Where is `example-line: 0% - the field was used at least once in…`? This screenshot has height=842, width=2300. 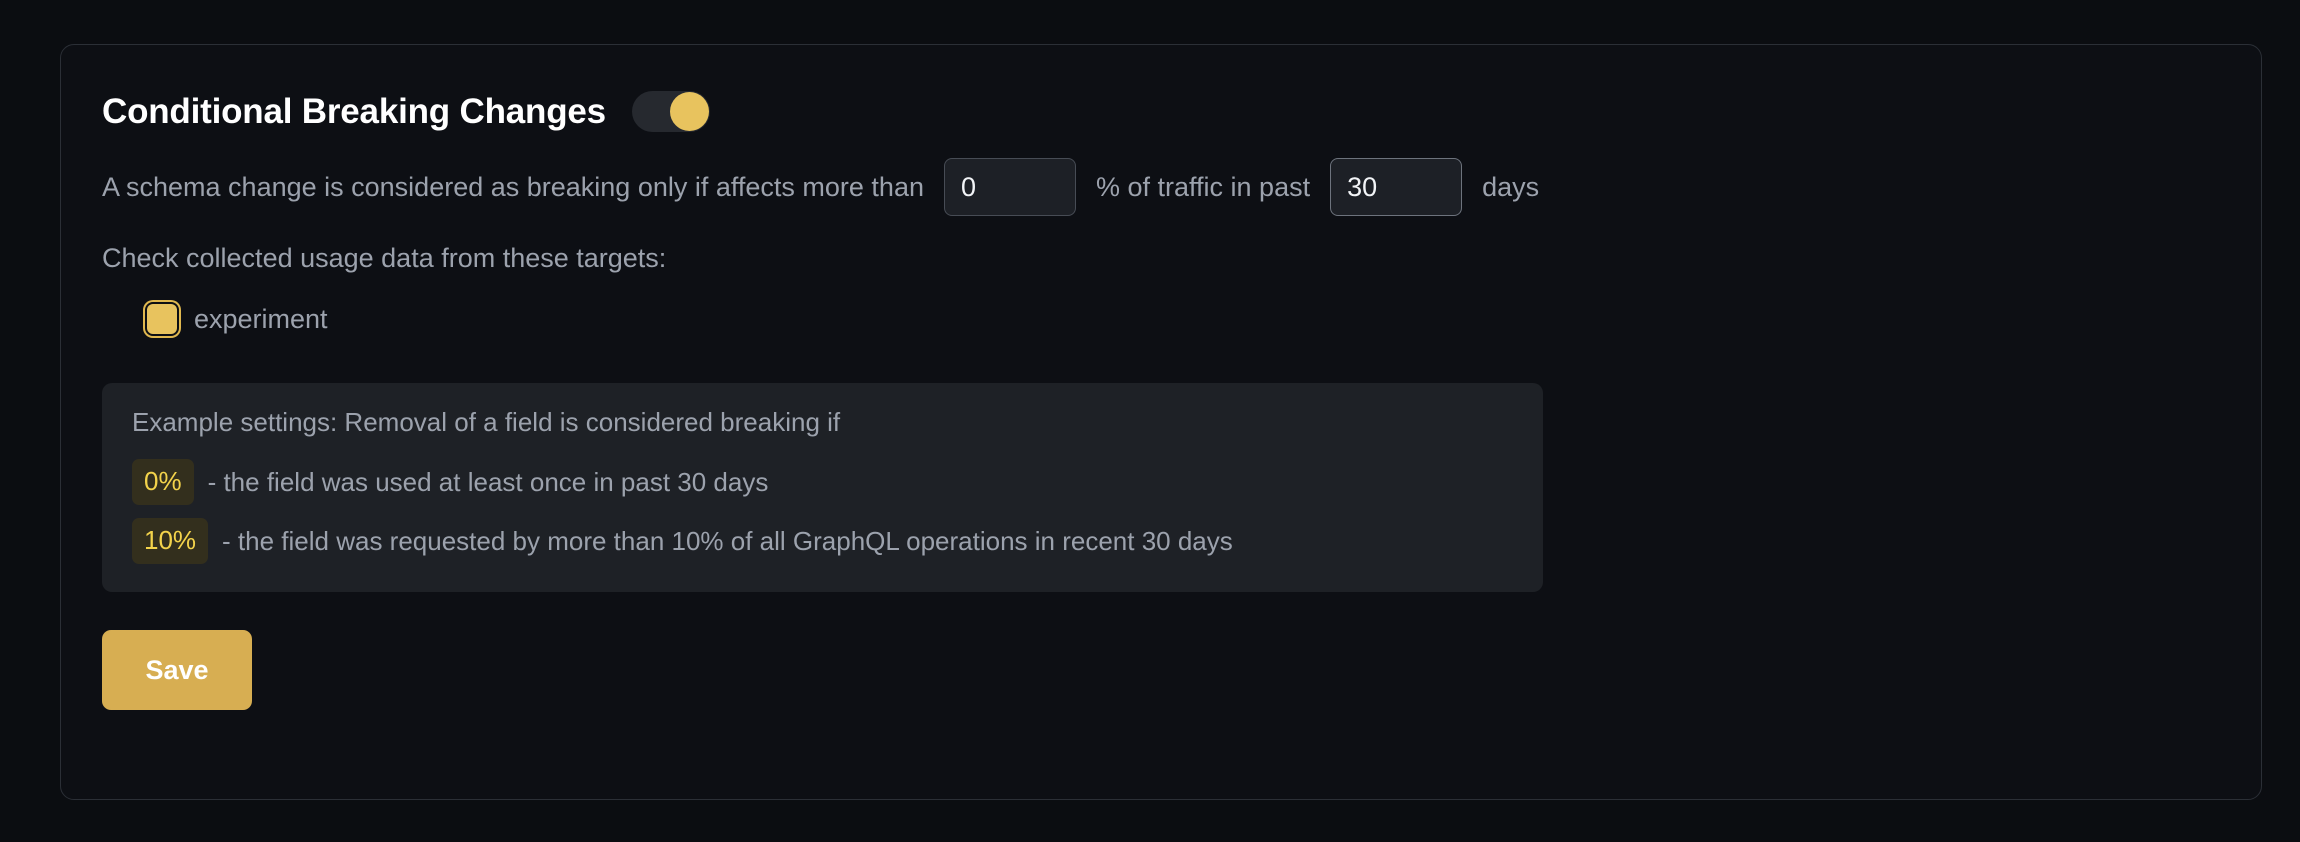
example-line: 0% - the field was used at least once in… is located at coordinates (822, 482).